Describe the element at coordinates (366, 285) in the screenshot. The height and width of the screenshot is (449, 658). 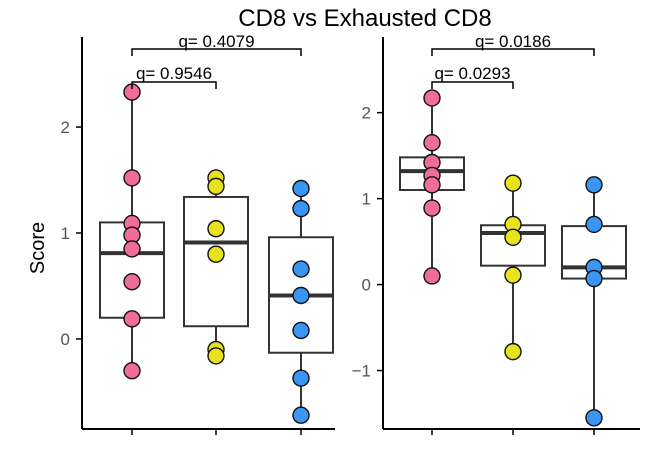
I see `right-y-tick-label: 0` at that location.